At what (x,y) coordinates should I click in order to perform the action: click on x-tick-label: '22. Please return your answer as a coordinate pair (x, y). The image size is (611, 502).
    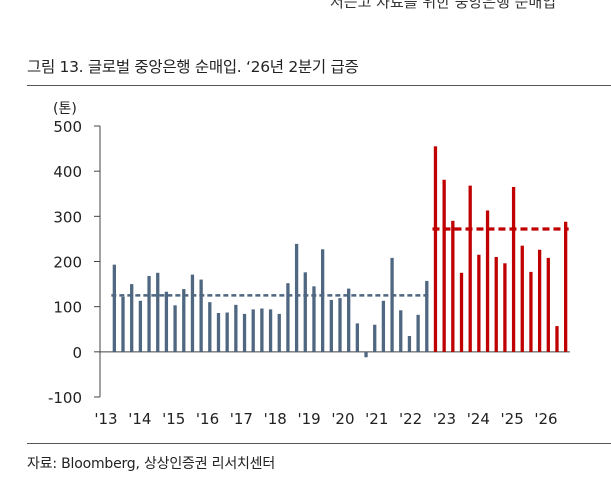
    Looking at the image, I should click on (410, 419).